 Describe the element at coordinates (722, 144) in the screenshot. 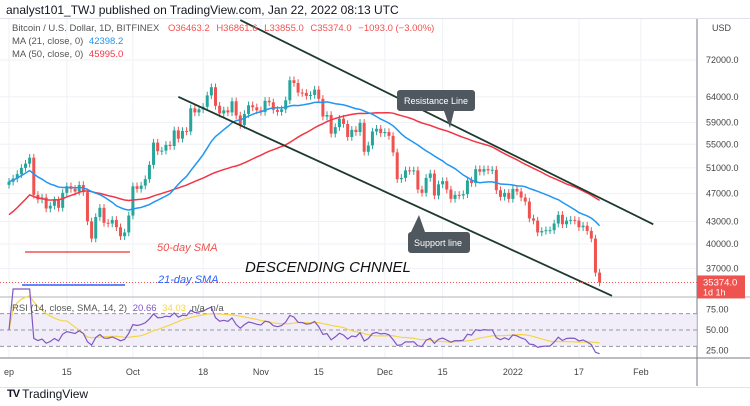

I see `price-tick-label: 55000.0` at that location.